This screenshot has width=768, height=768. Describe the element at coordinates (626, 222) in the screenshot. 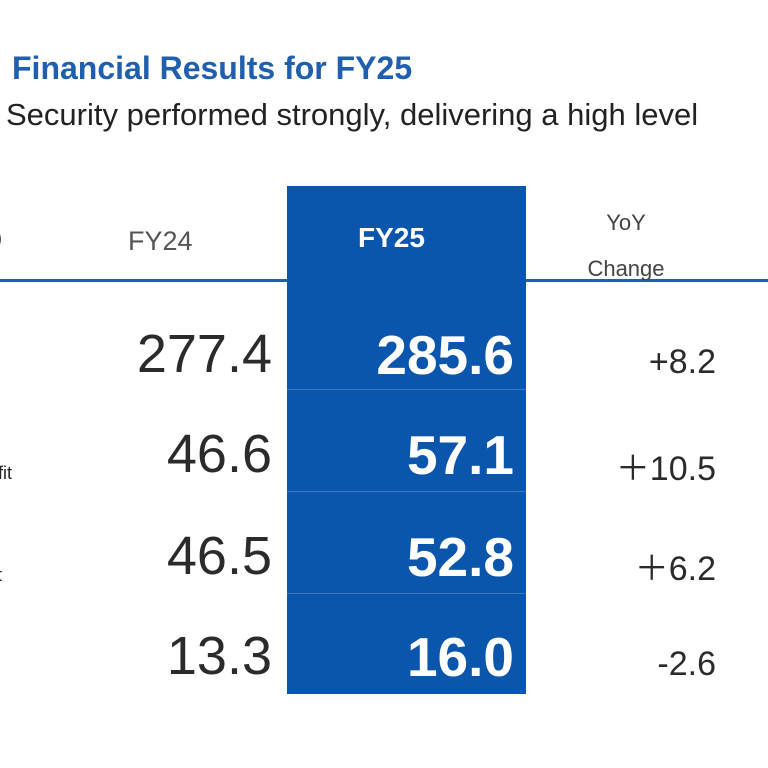

I see `yoy-header-line1: YoY` at that location.